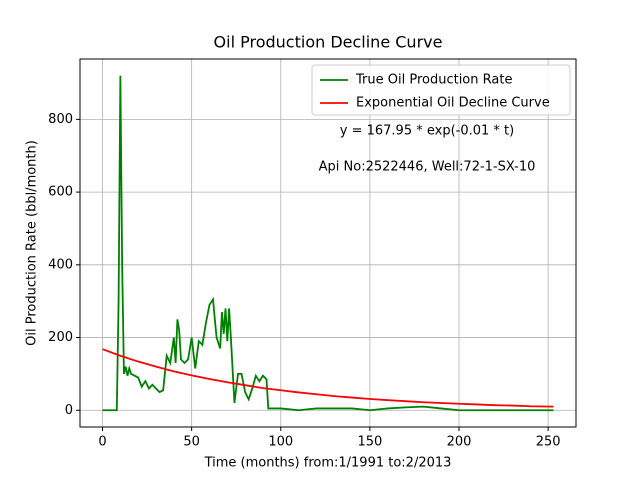  I want to click on annotation: y = 167.95 * exp(-0.01 * t), so click(427, 131).